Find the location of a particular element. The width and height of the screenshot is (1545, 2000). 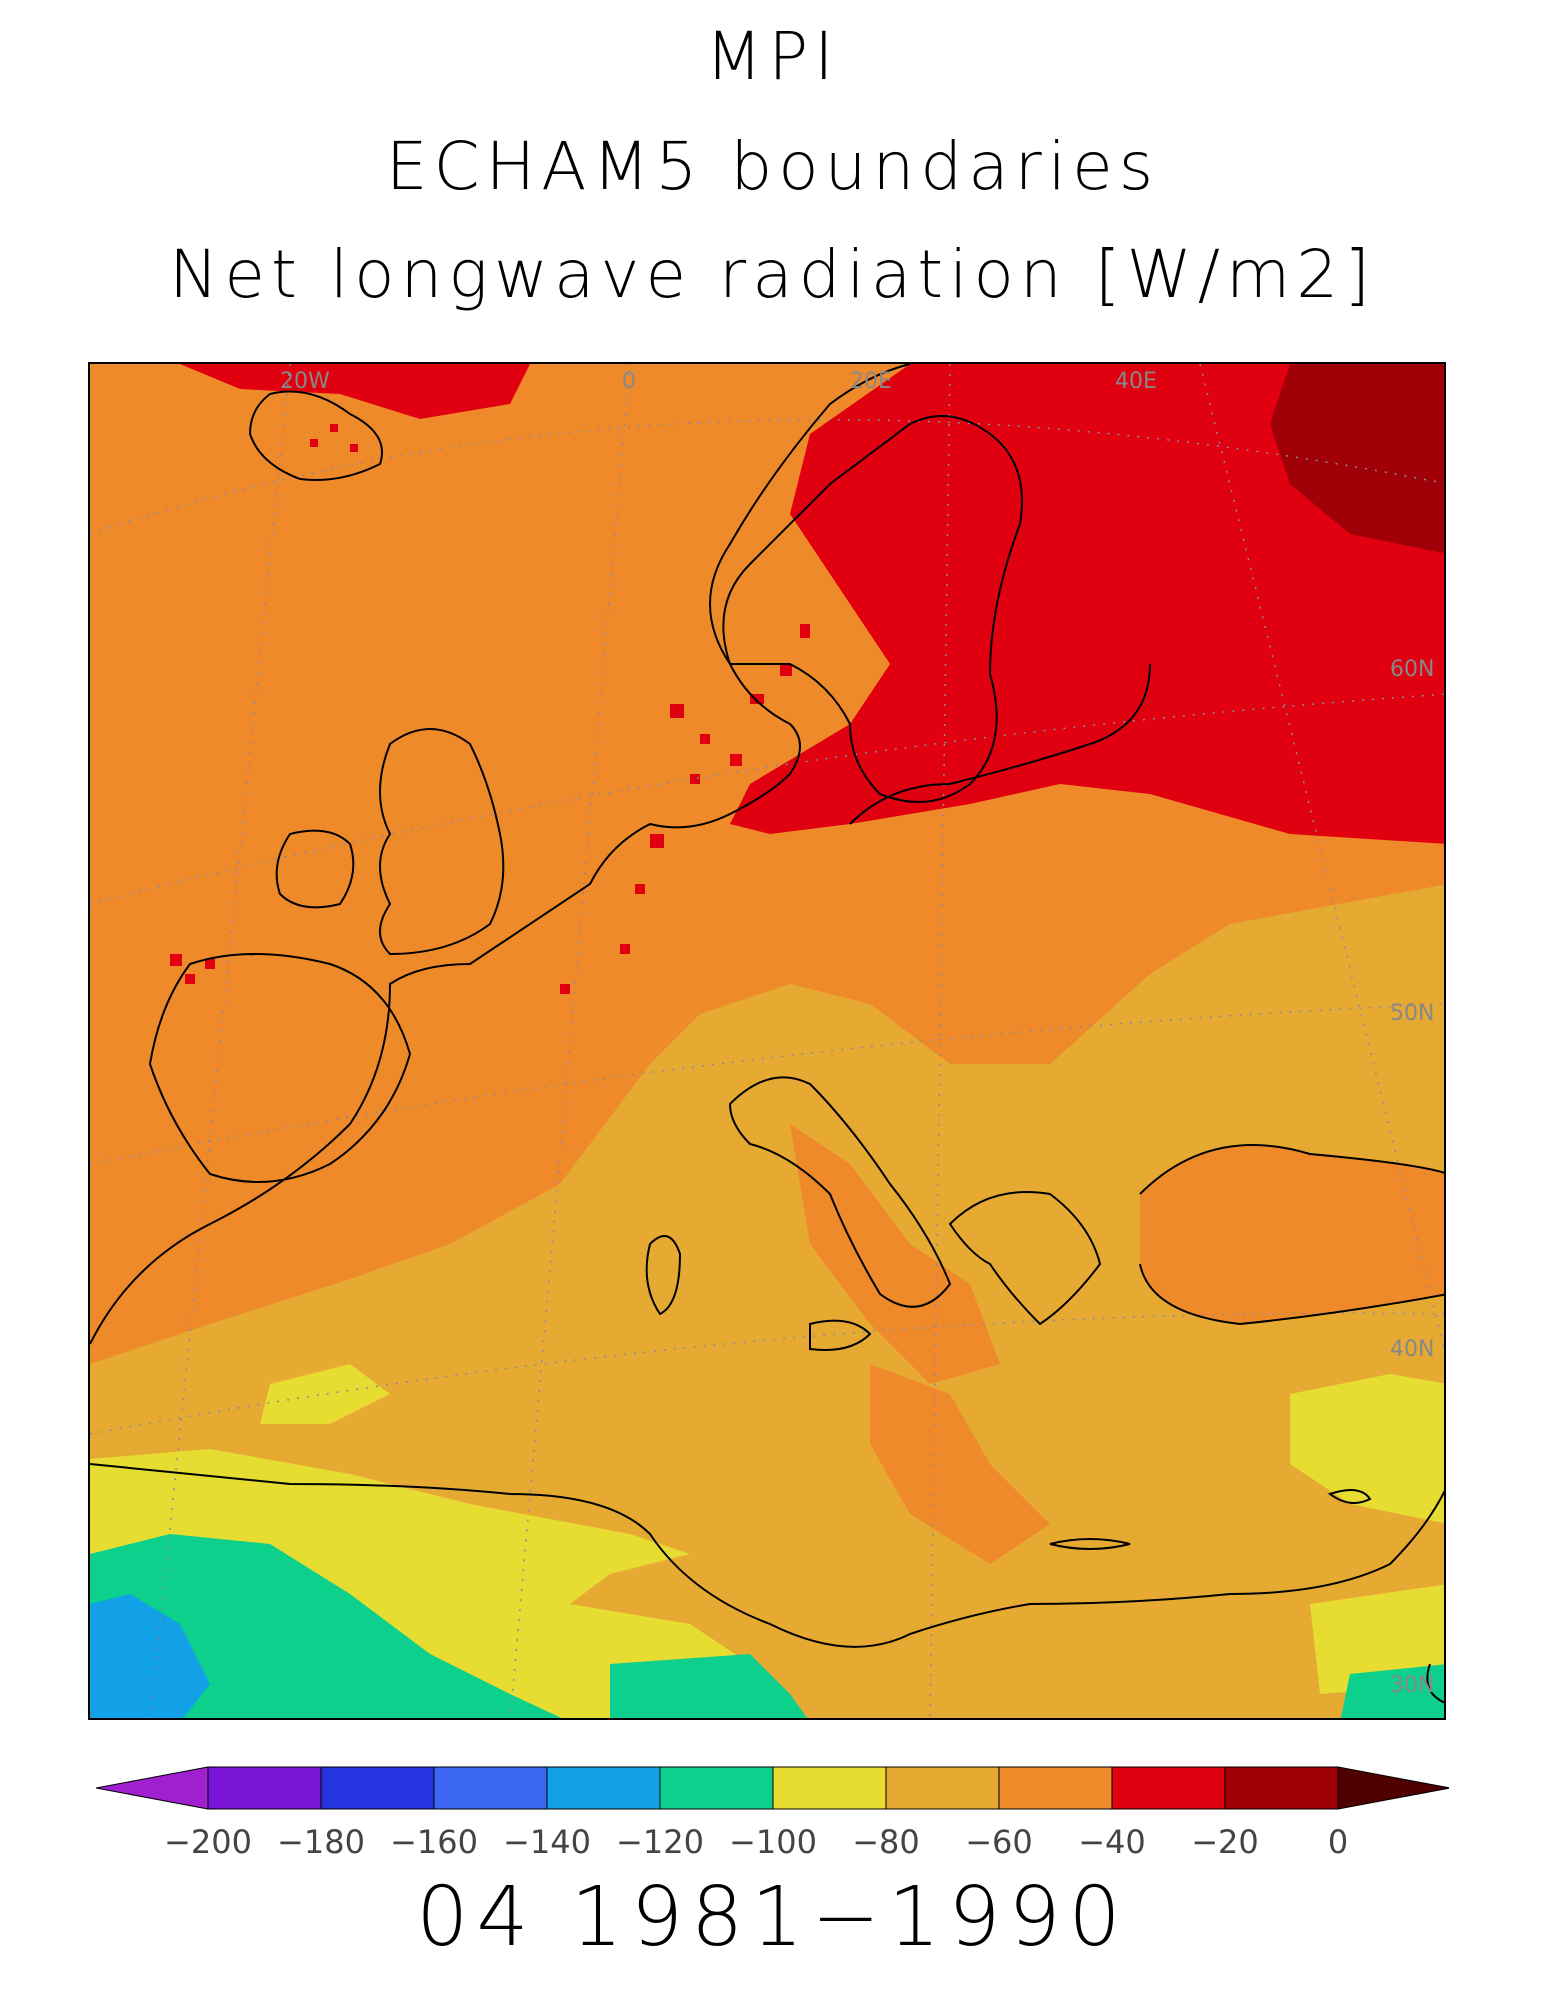

coast-iceland is located at coordinates (315, 435).